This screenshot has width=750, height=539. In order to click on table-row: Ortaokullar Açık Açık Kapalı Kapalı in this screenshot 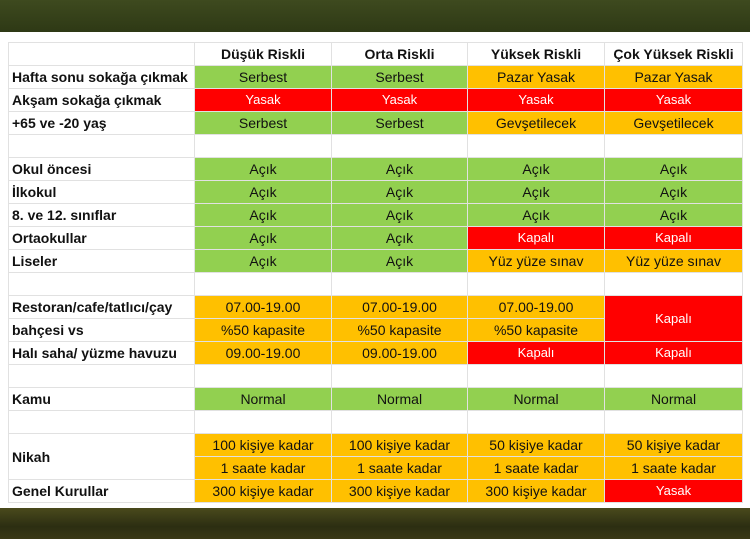, I will do `click(375, 238)`.